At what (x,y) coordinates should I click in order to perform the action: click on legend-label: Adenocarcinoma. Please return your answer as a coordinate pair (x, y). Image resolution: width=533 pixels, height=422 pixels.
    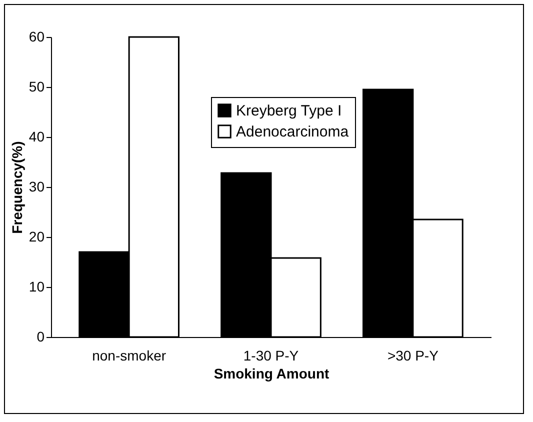
    Looking at the image, I should click on (293, 132).